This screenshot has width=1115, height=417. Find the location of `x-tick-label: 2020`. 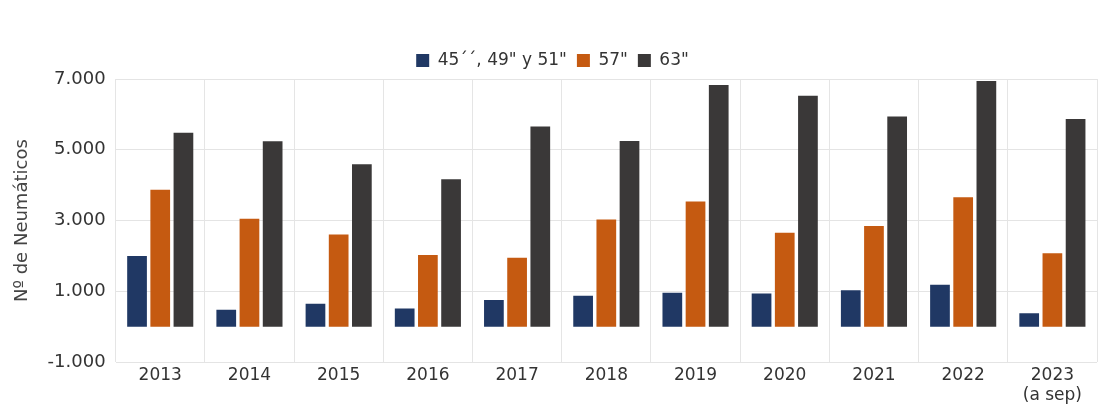

x-tick-label: 2020 is located at coordinates (785, 373).